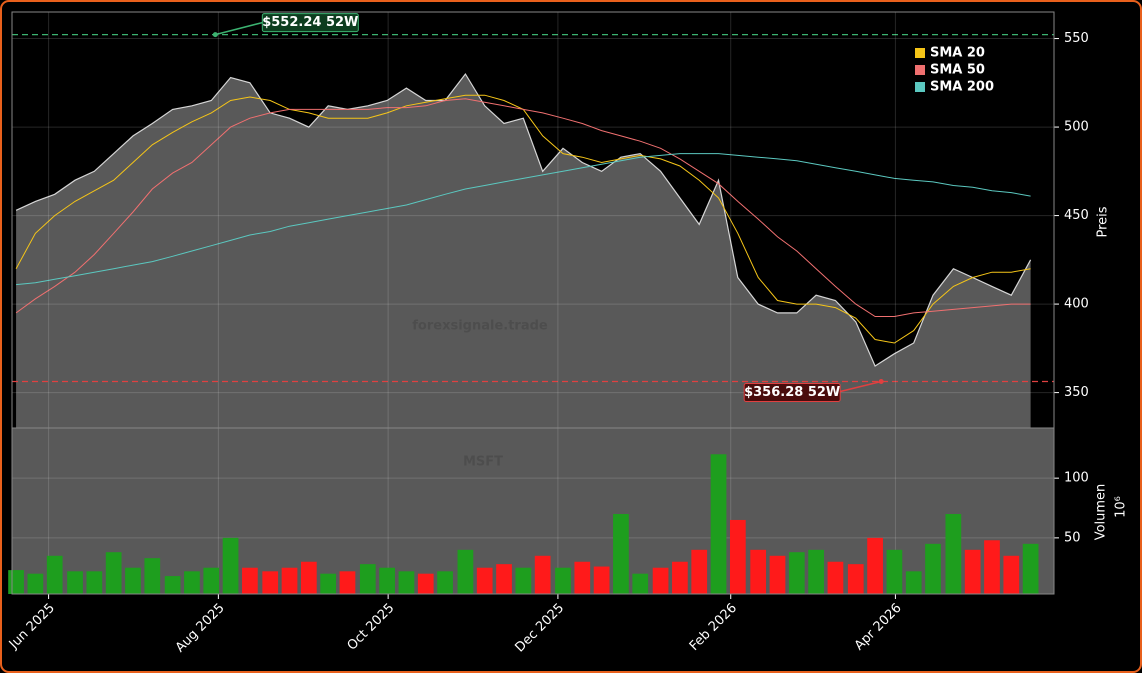  I want to click on y-axis-unit: 10⁶, so click(1121, 507).